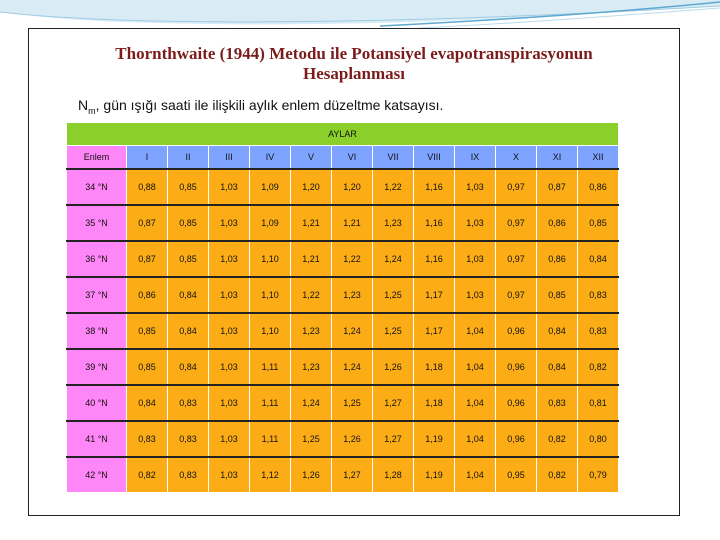 This screenshot has height=540, width=720. I want to click on coefficient-cell: 0,95, so click(516, 474).